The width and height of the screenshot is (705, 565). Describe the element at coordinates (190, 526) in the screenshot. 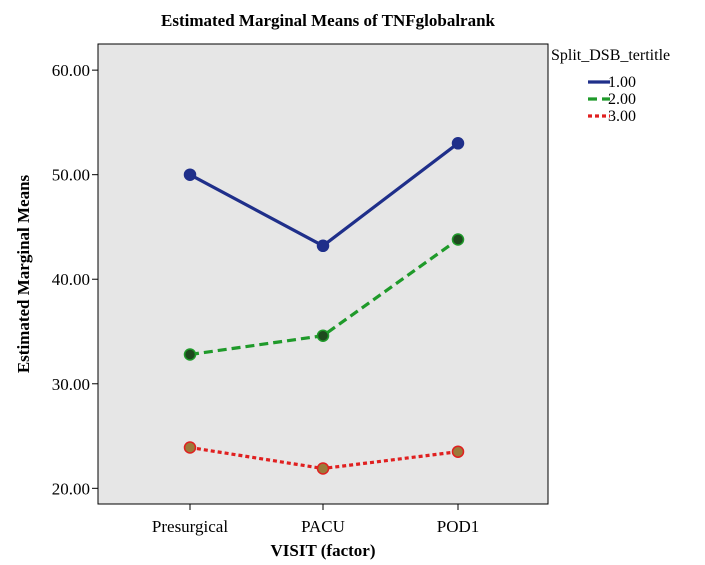

I see `x-tick-label: Presurgical` at that location.